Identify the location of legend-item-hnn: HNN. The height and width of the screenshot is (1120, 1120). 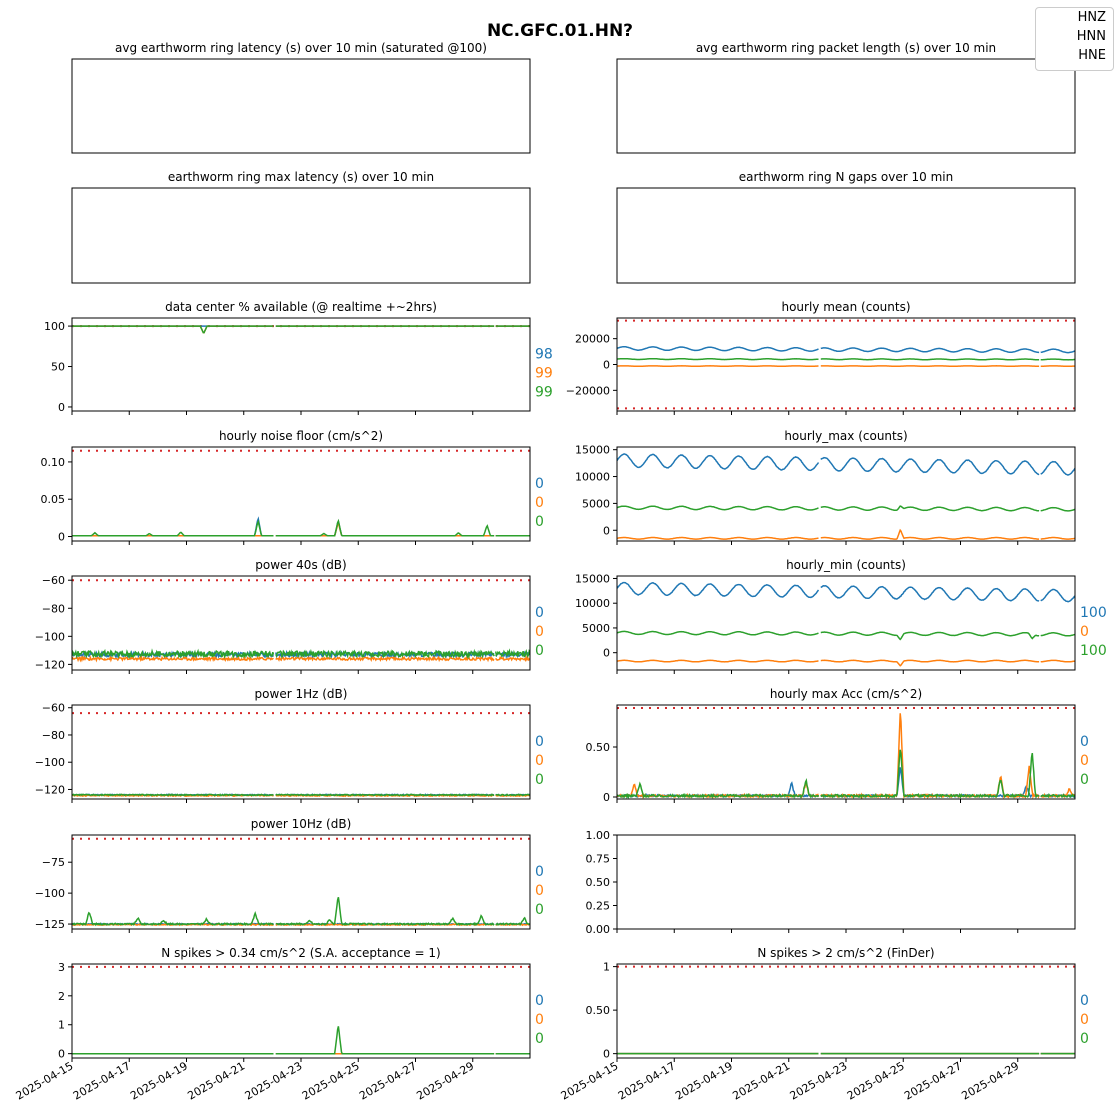
(1075, 38).